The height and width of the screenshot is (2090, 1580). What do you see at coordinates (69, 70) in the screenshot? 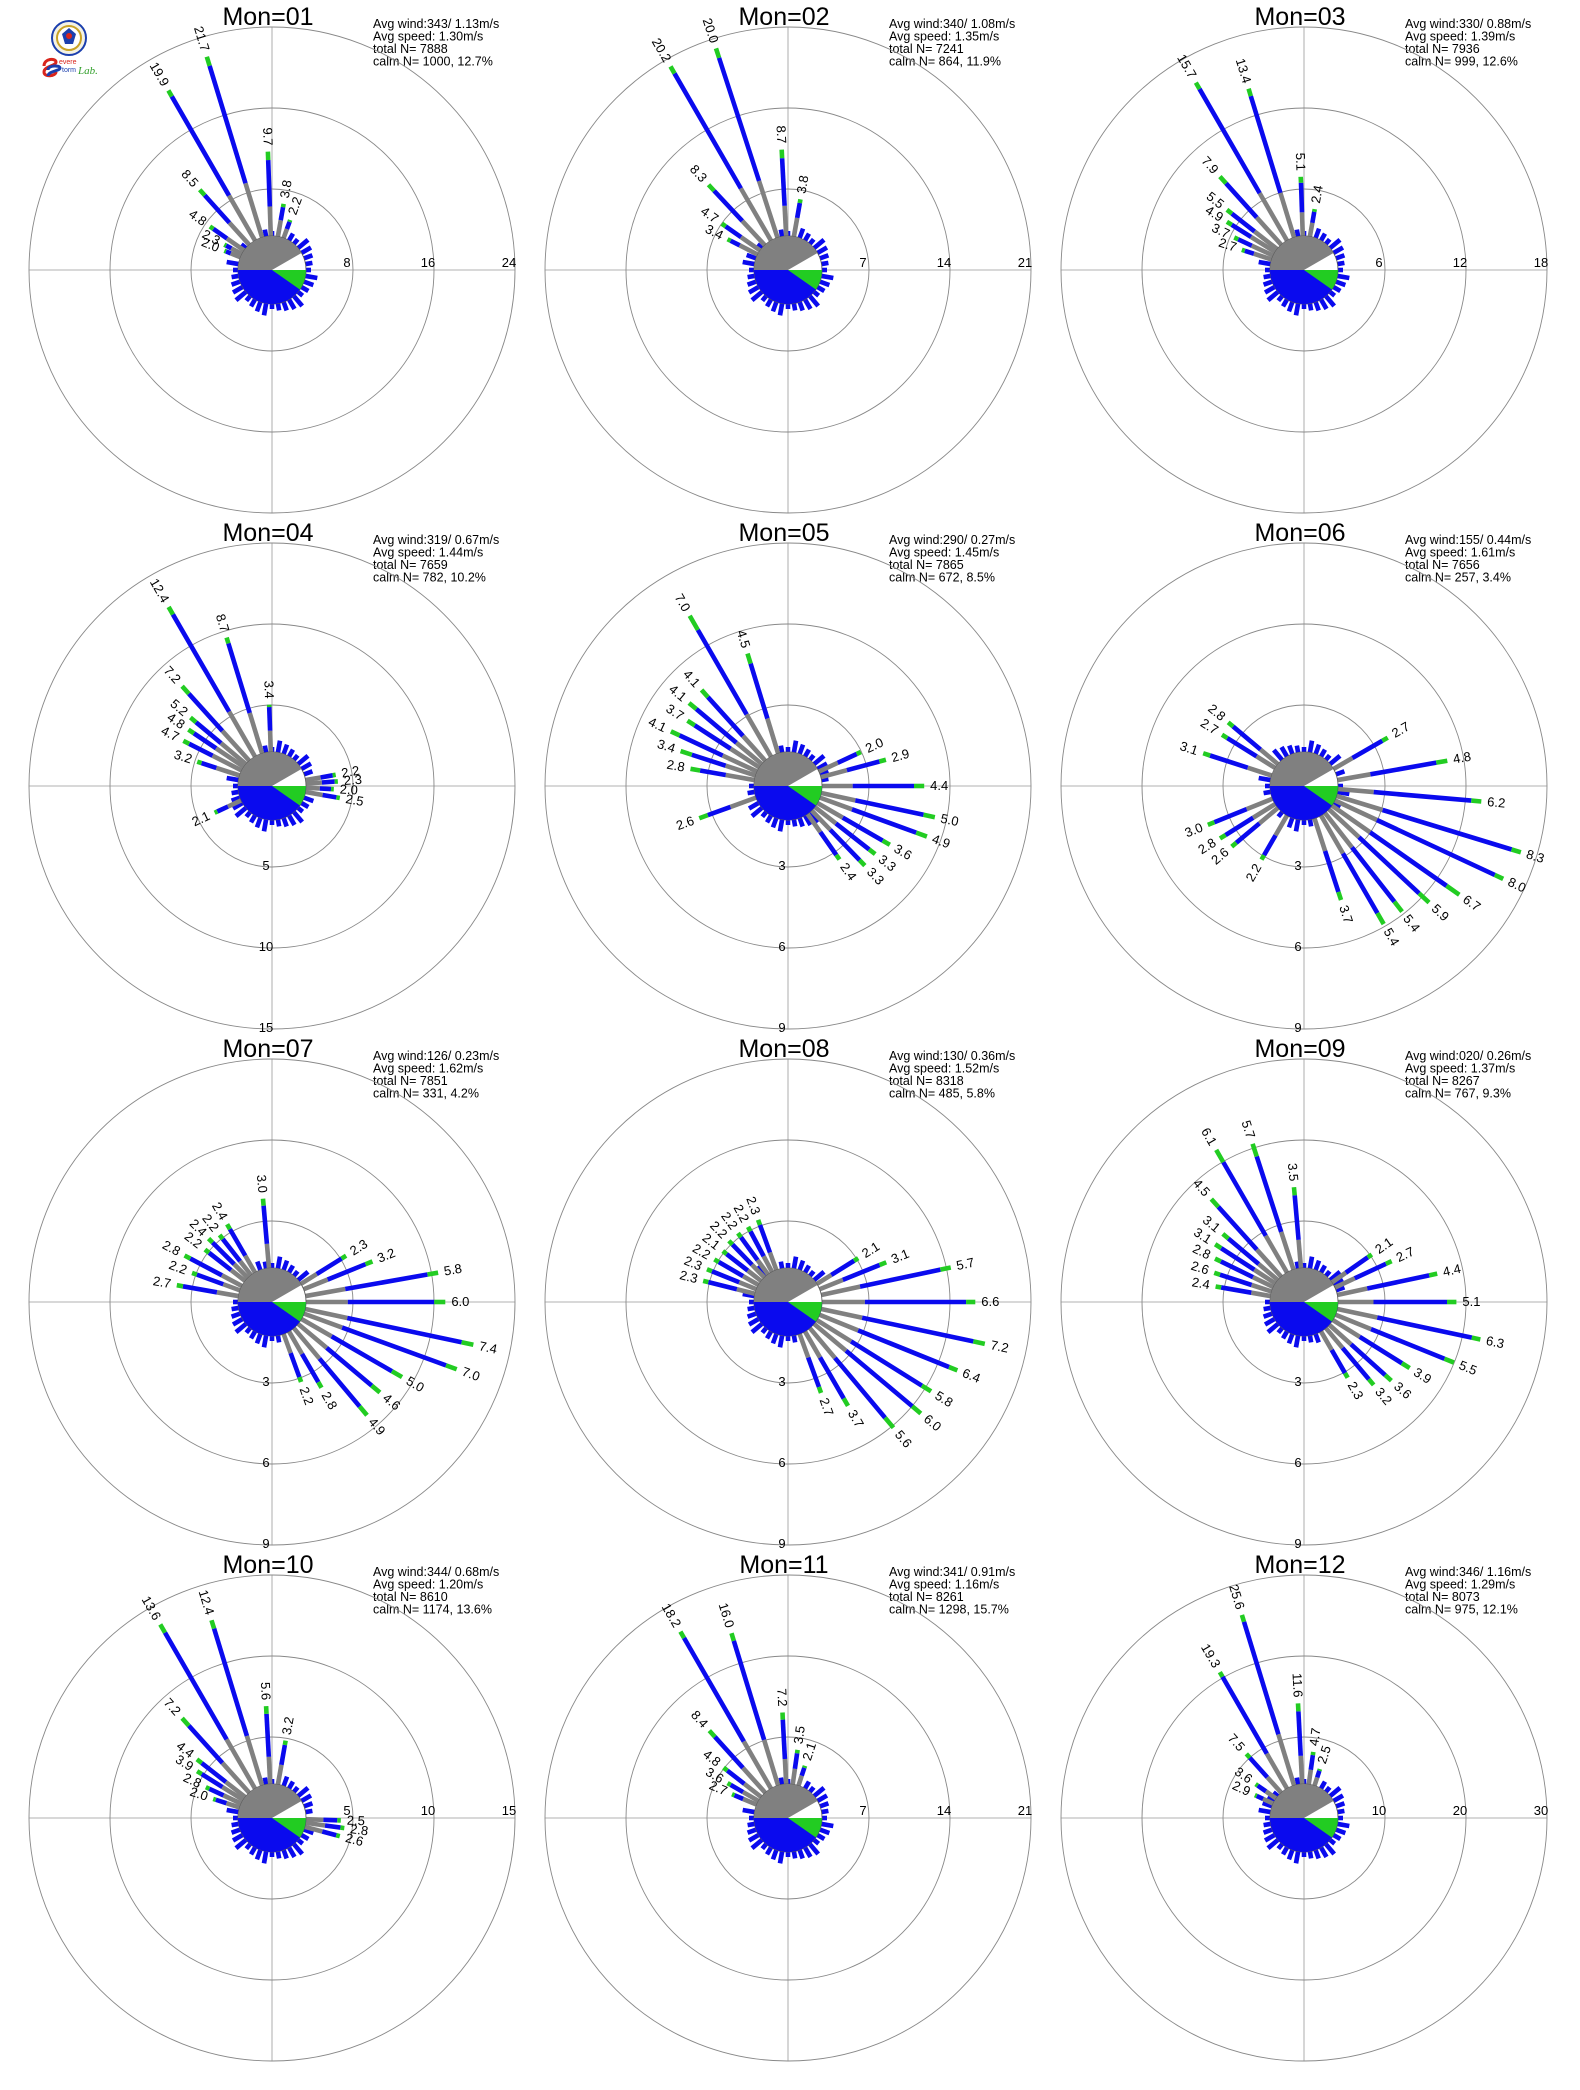
I see `svg-text: torm` at bounding box center [69, 70].